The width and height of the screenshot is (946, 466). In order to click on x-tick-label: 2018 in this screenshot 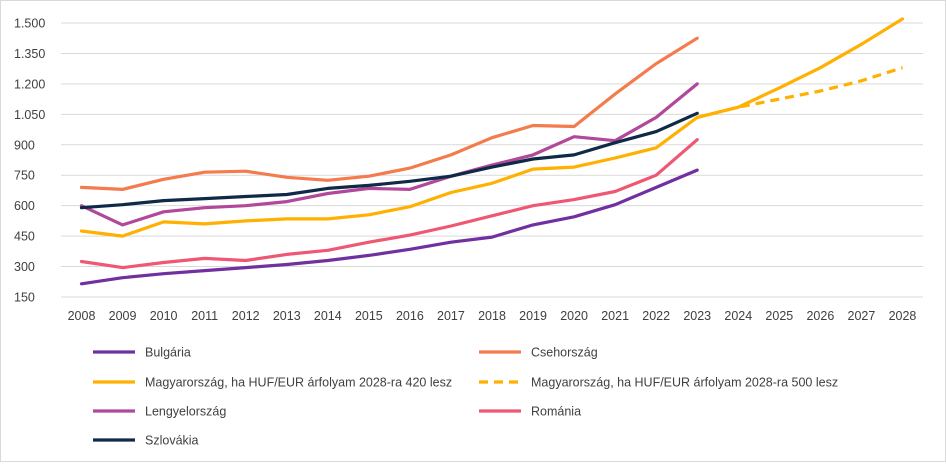, I will do `click(492, 316)`.